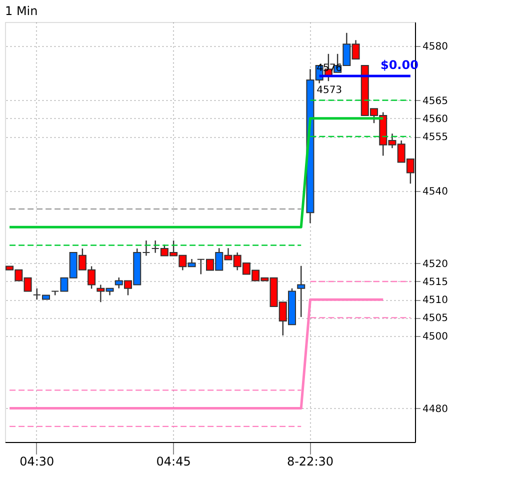 The height and width of the screenshot is (492, 508). What do you see at coordinates (435, 192) in the screenshot?
I see `y-tick-label: 4540` at bounding box center [435, 192].